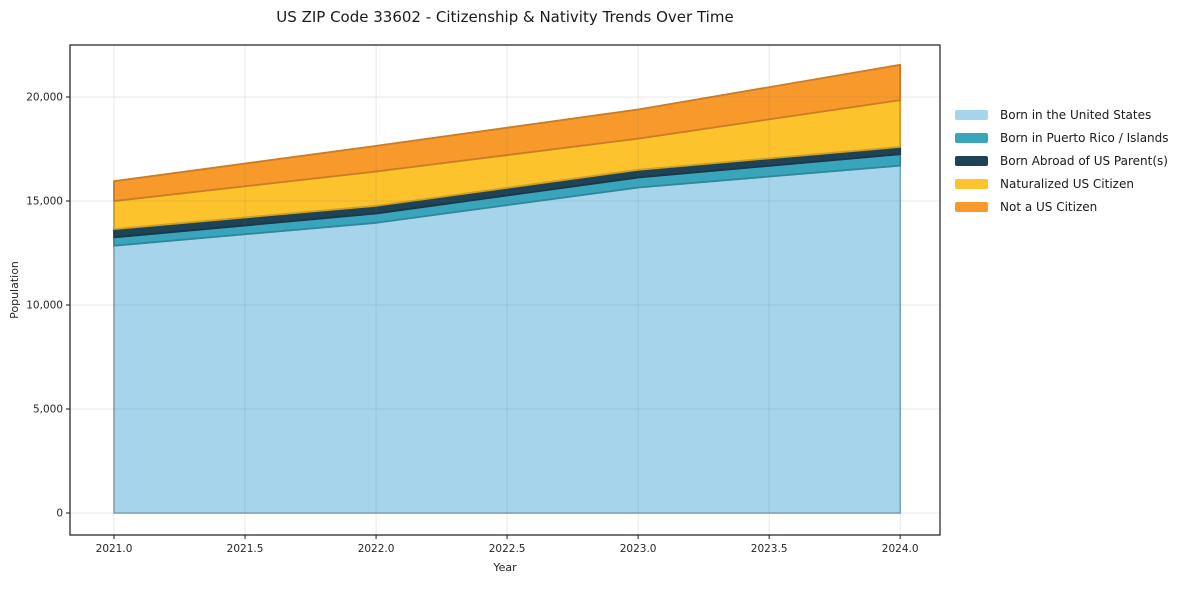  Describe the element at coordinates (44, 97) in the screenshot. I see `y-tick-label: 20,000` at that location.